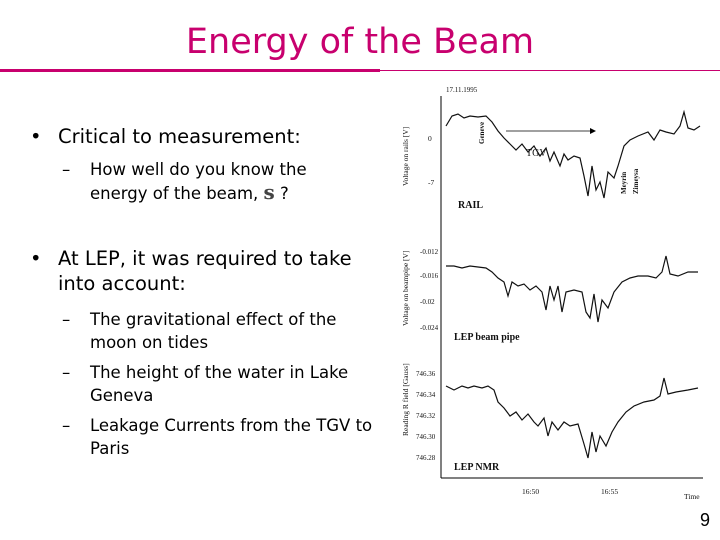 This screenshot has width=720, height=540. What do you see at coordinates (431, 182) in the screenshot?
I see `rail-tick-1: -7` at bounding box center [431, 182].